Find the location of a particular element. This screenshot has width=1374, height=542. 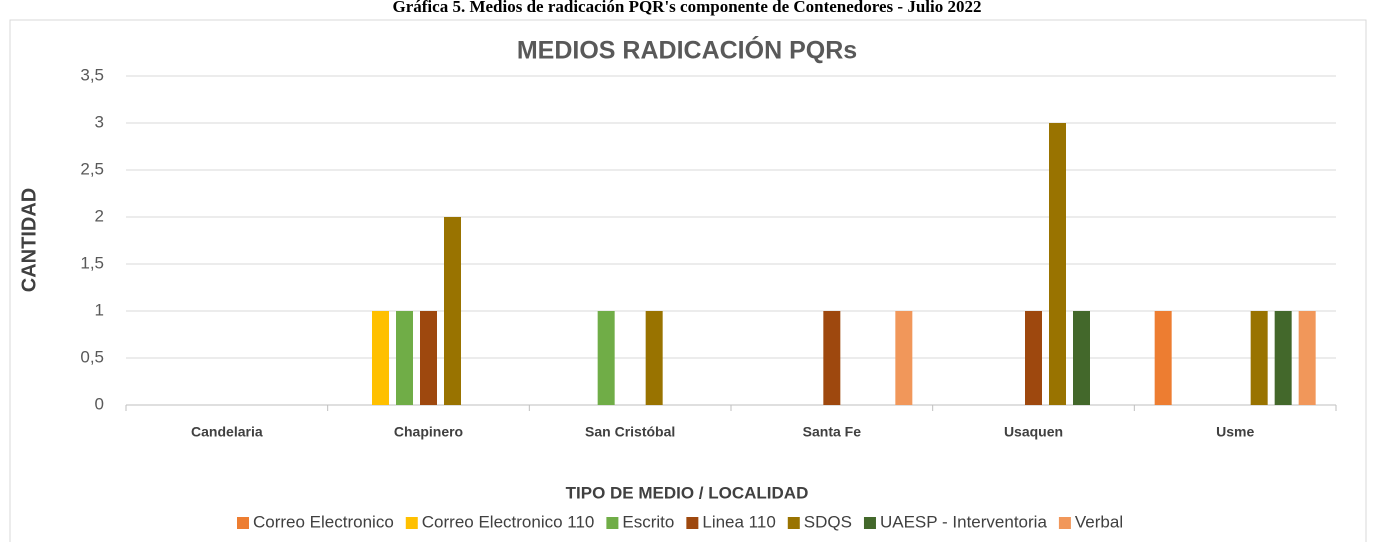

legend-label: Verbal is located at coordinates (1099, 521).